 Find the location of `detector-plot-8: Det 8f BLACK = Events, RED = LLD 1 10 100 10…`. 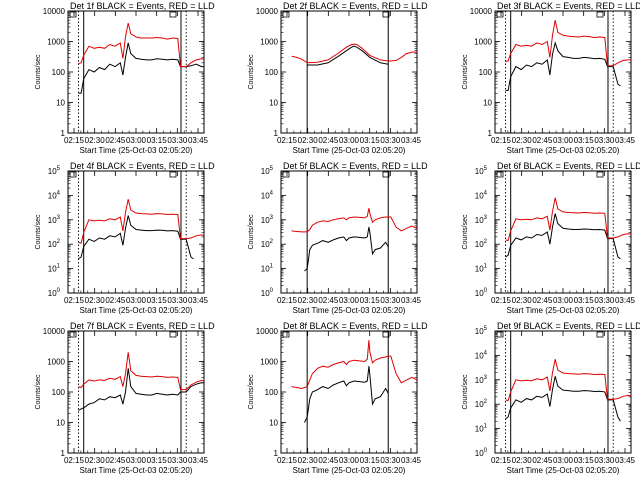

detector-plot-8: Det 8f BLACK = Events, RED = LLD 1 10 100 10… is located at coordinates (338, 398).